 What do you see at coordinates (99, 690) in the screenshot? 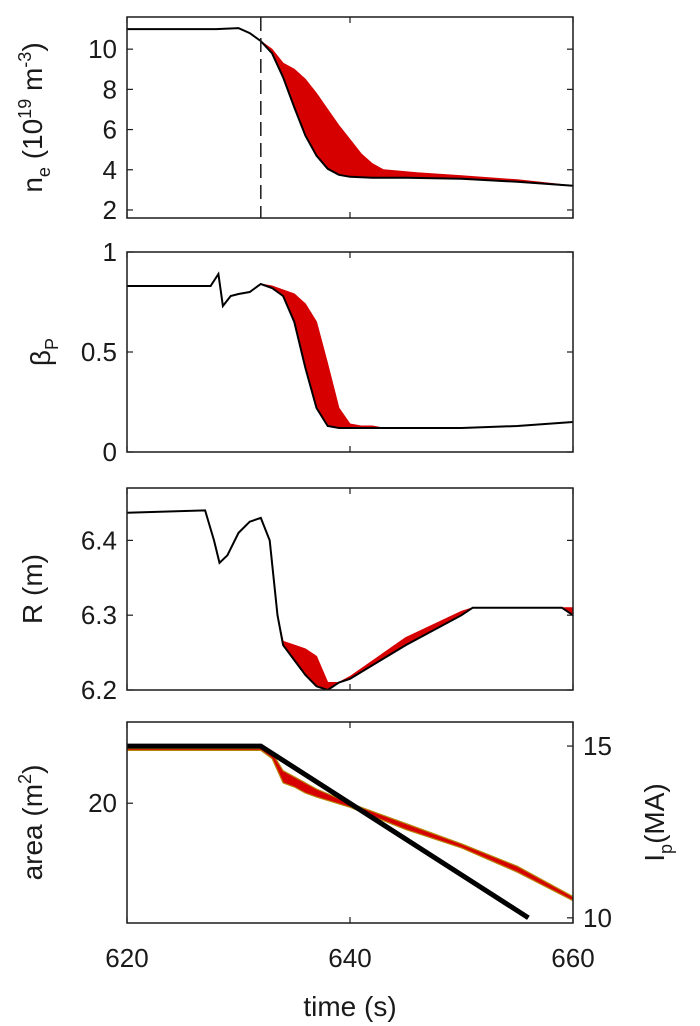
I see `y-tick-label: 6.2` at bounding box center [99, 690].